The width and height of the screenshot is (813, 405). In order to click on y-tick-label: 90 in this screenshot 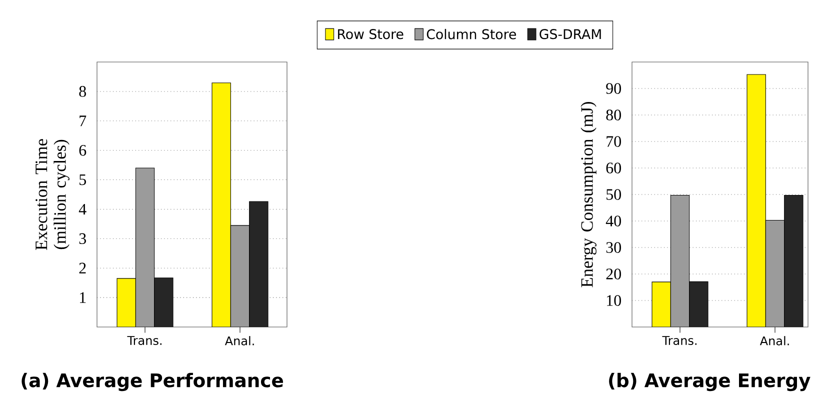, I will do `click(613, 88)`.